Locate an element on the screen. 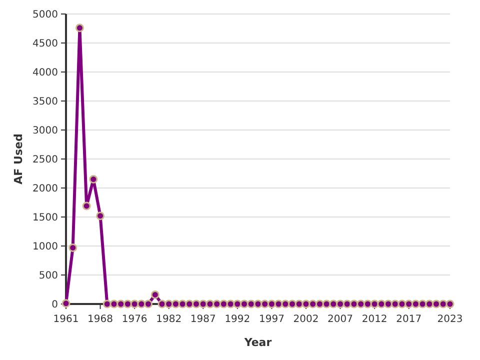 Image resolution: width=480 pixels, height=360 pixels. y-tick-label: 3500 is located at coordinates (45, 102).